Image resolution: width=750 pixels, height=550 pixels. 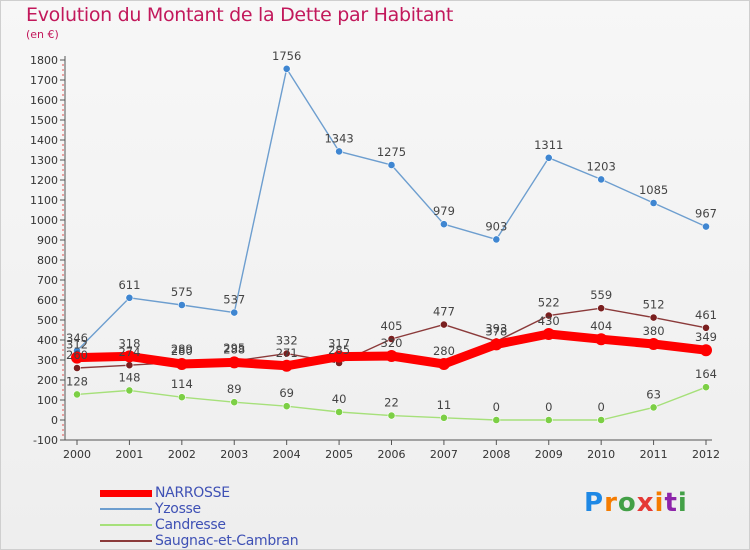 I want to click on data-label-candresse: 22, so click(x=391, y=403).